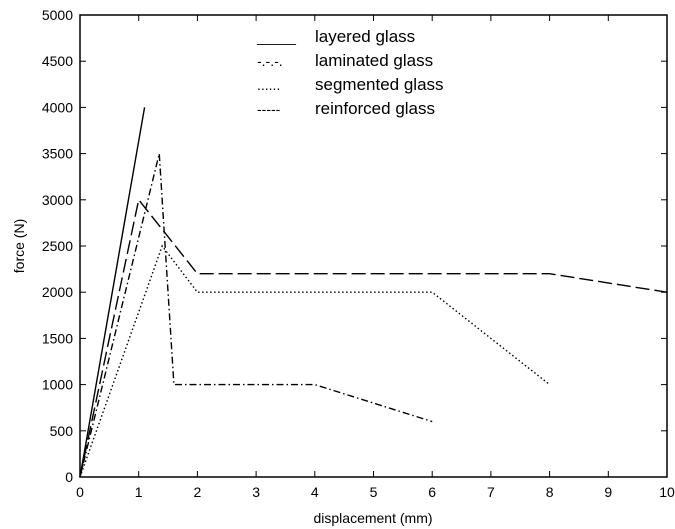  Describe the element at coordinates (270, 61) in the screenshot. I see `legend-sample: -.-.-.` at that location.